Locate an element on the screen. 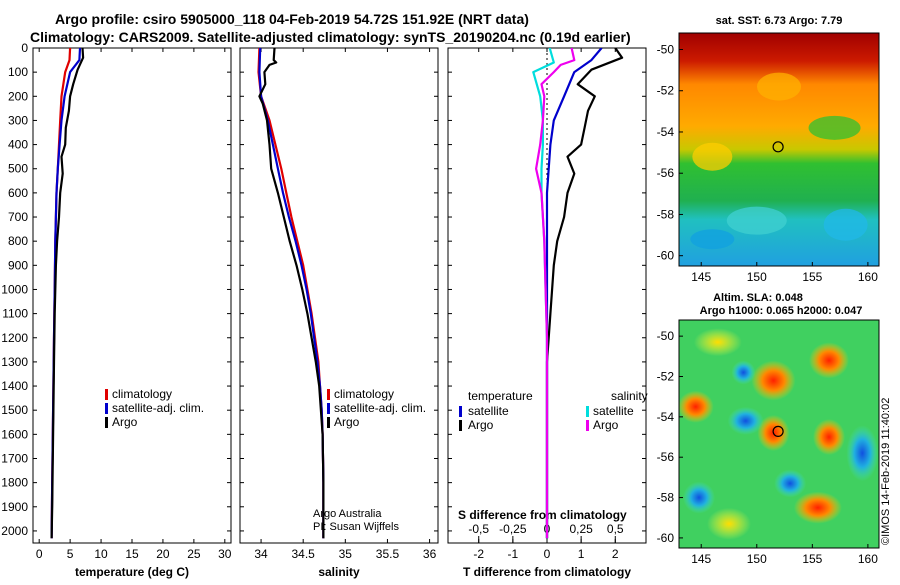  series-line-t-satellite is located at coordinates (574, 293).